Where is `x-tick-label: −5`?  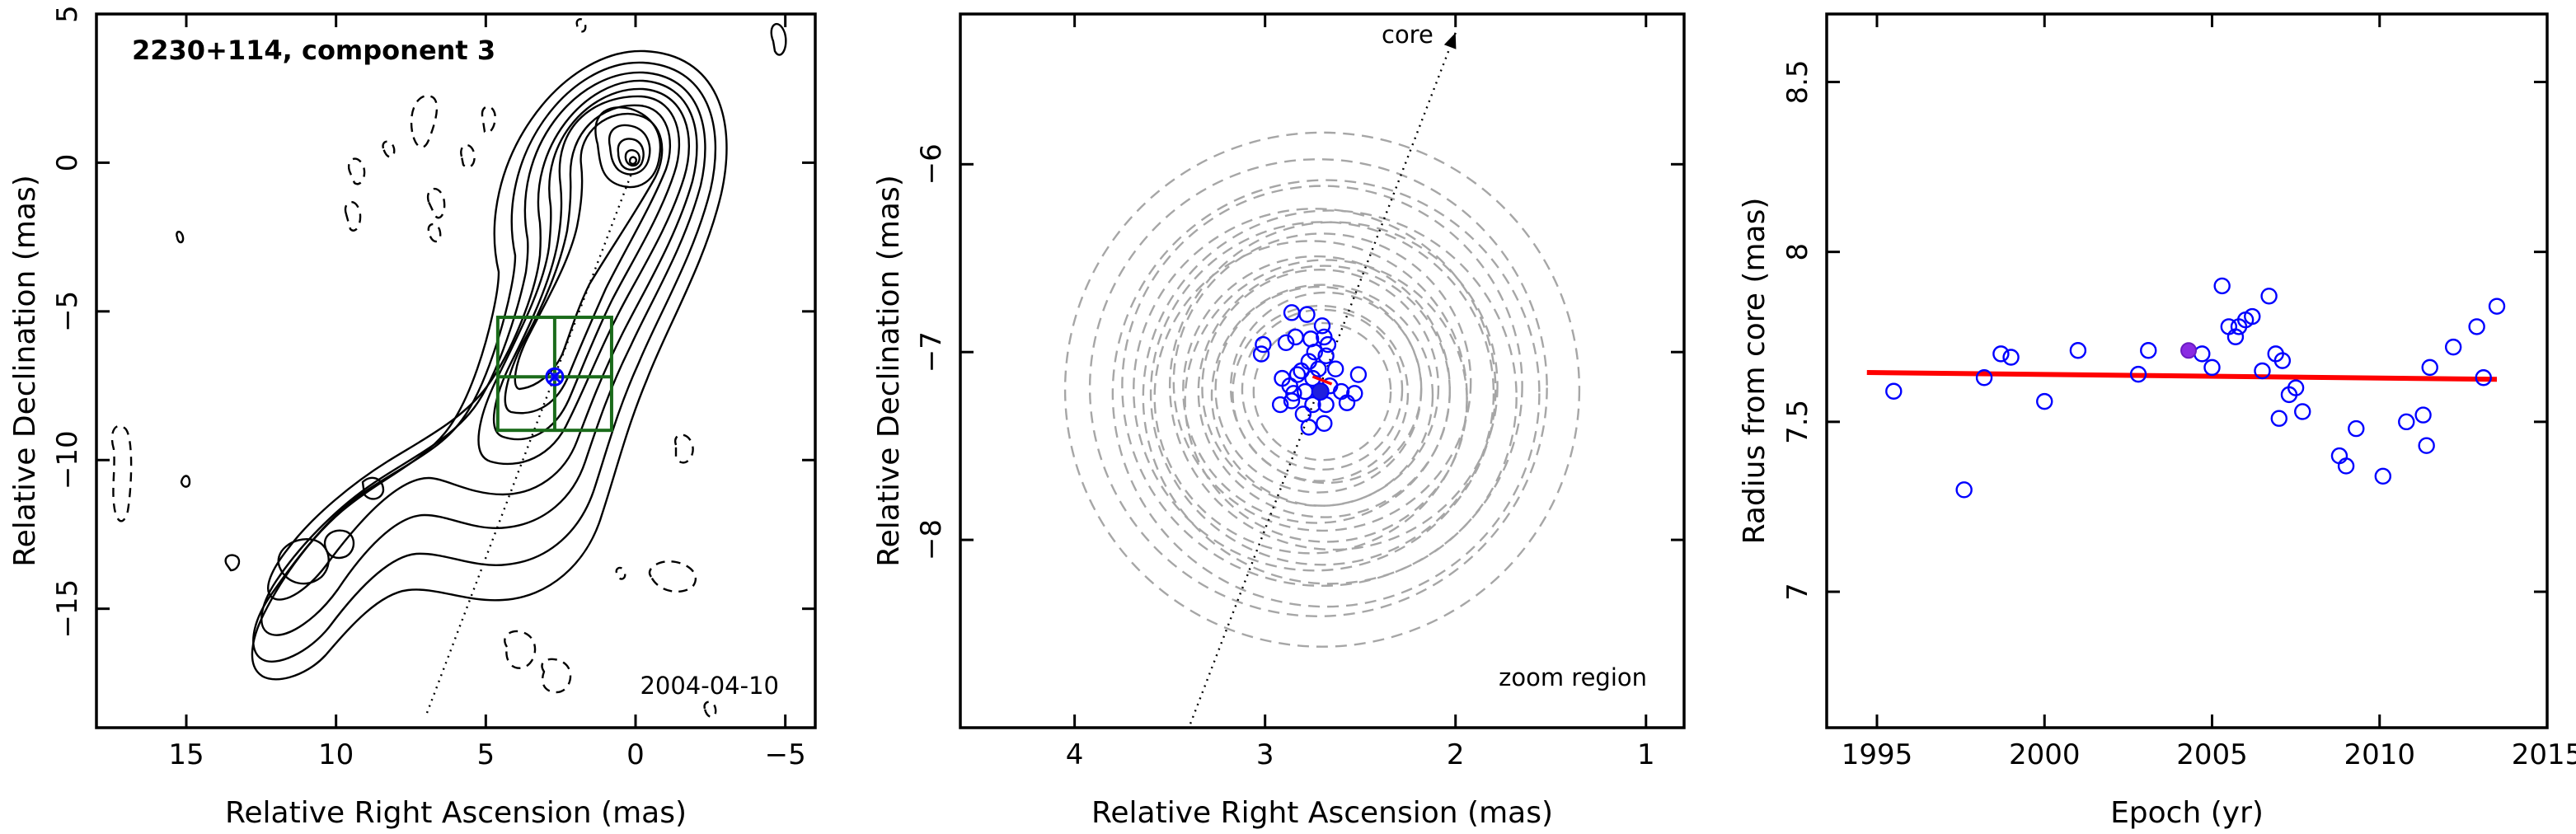 x-tick-label: −5 is located at coordinates (786, 754).